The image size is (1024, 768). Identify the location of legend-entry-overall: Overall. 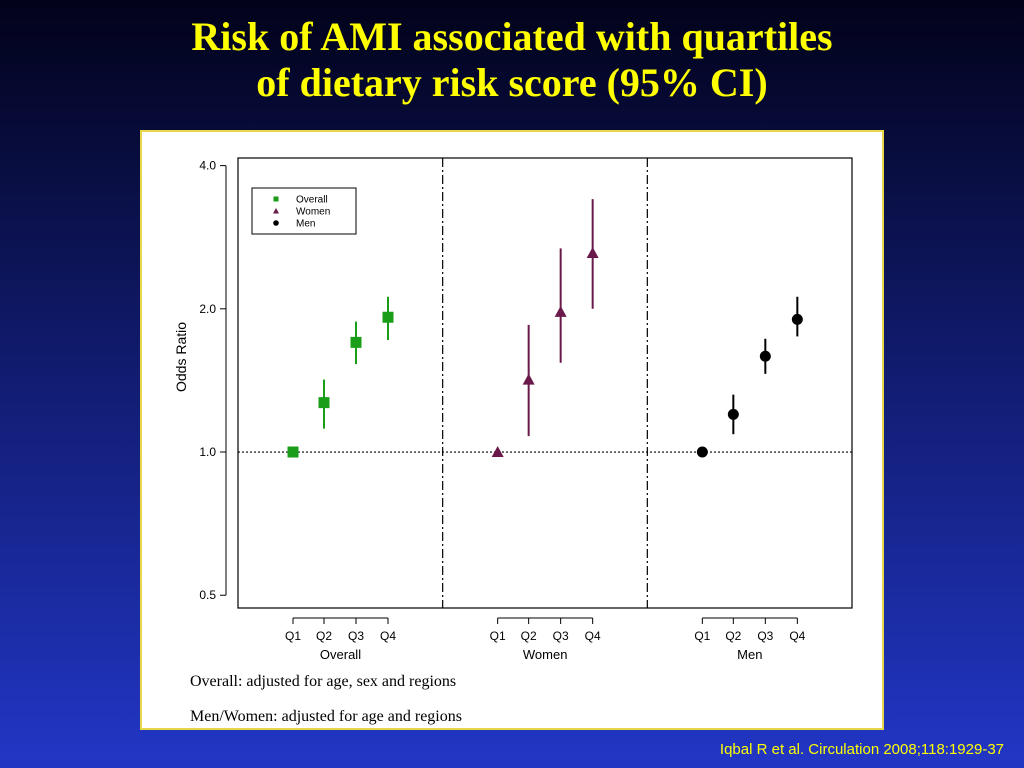
(312, 200).